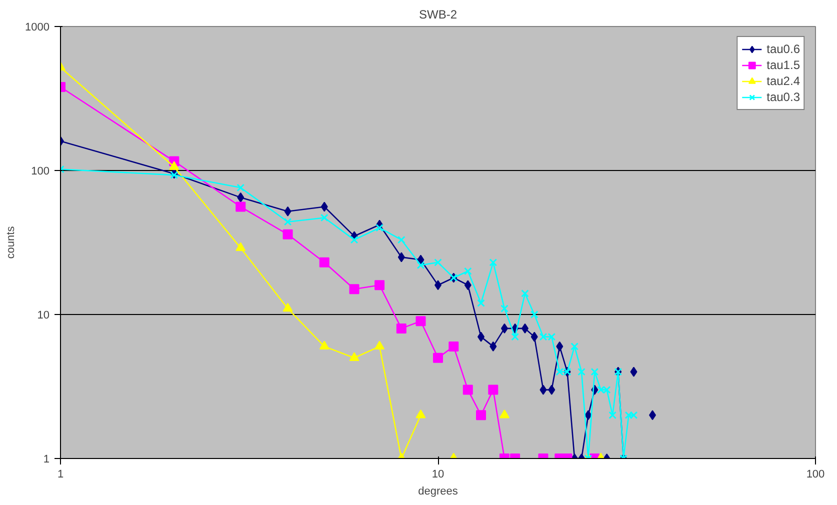 This screenshot has height=505, width=837. I want to click on legend-label: tau2.4, so click(783, 81).